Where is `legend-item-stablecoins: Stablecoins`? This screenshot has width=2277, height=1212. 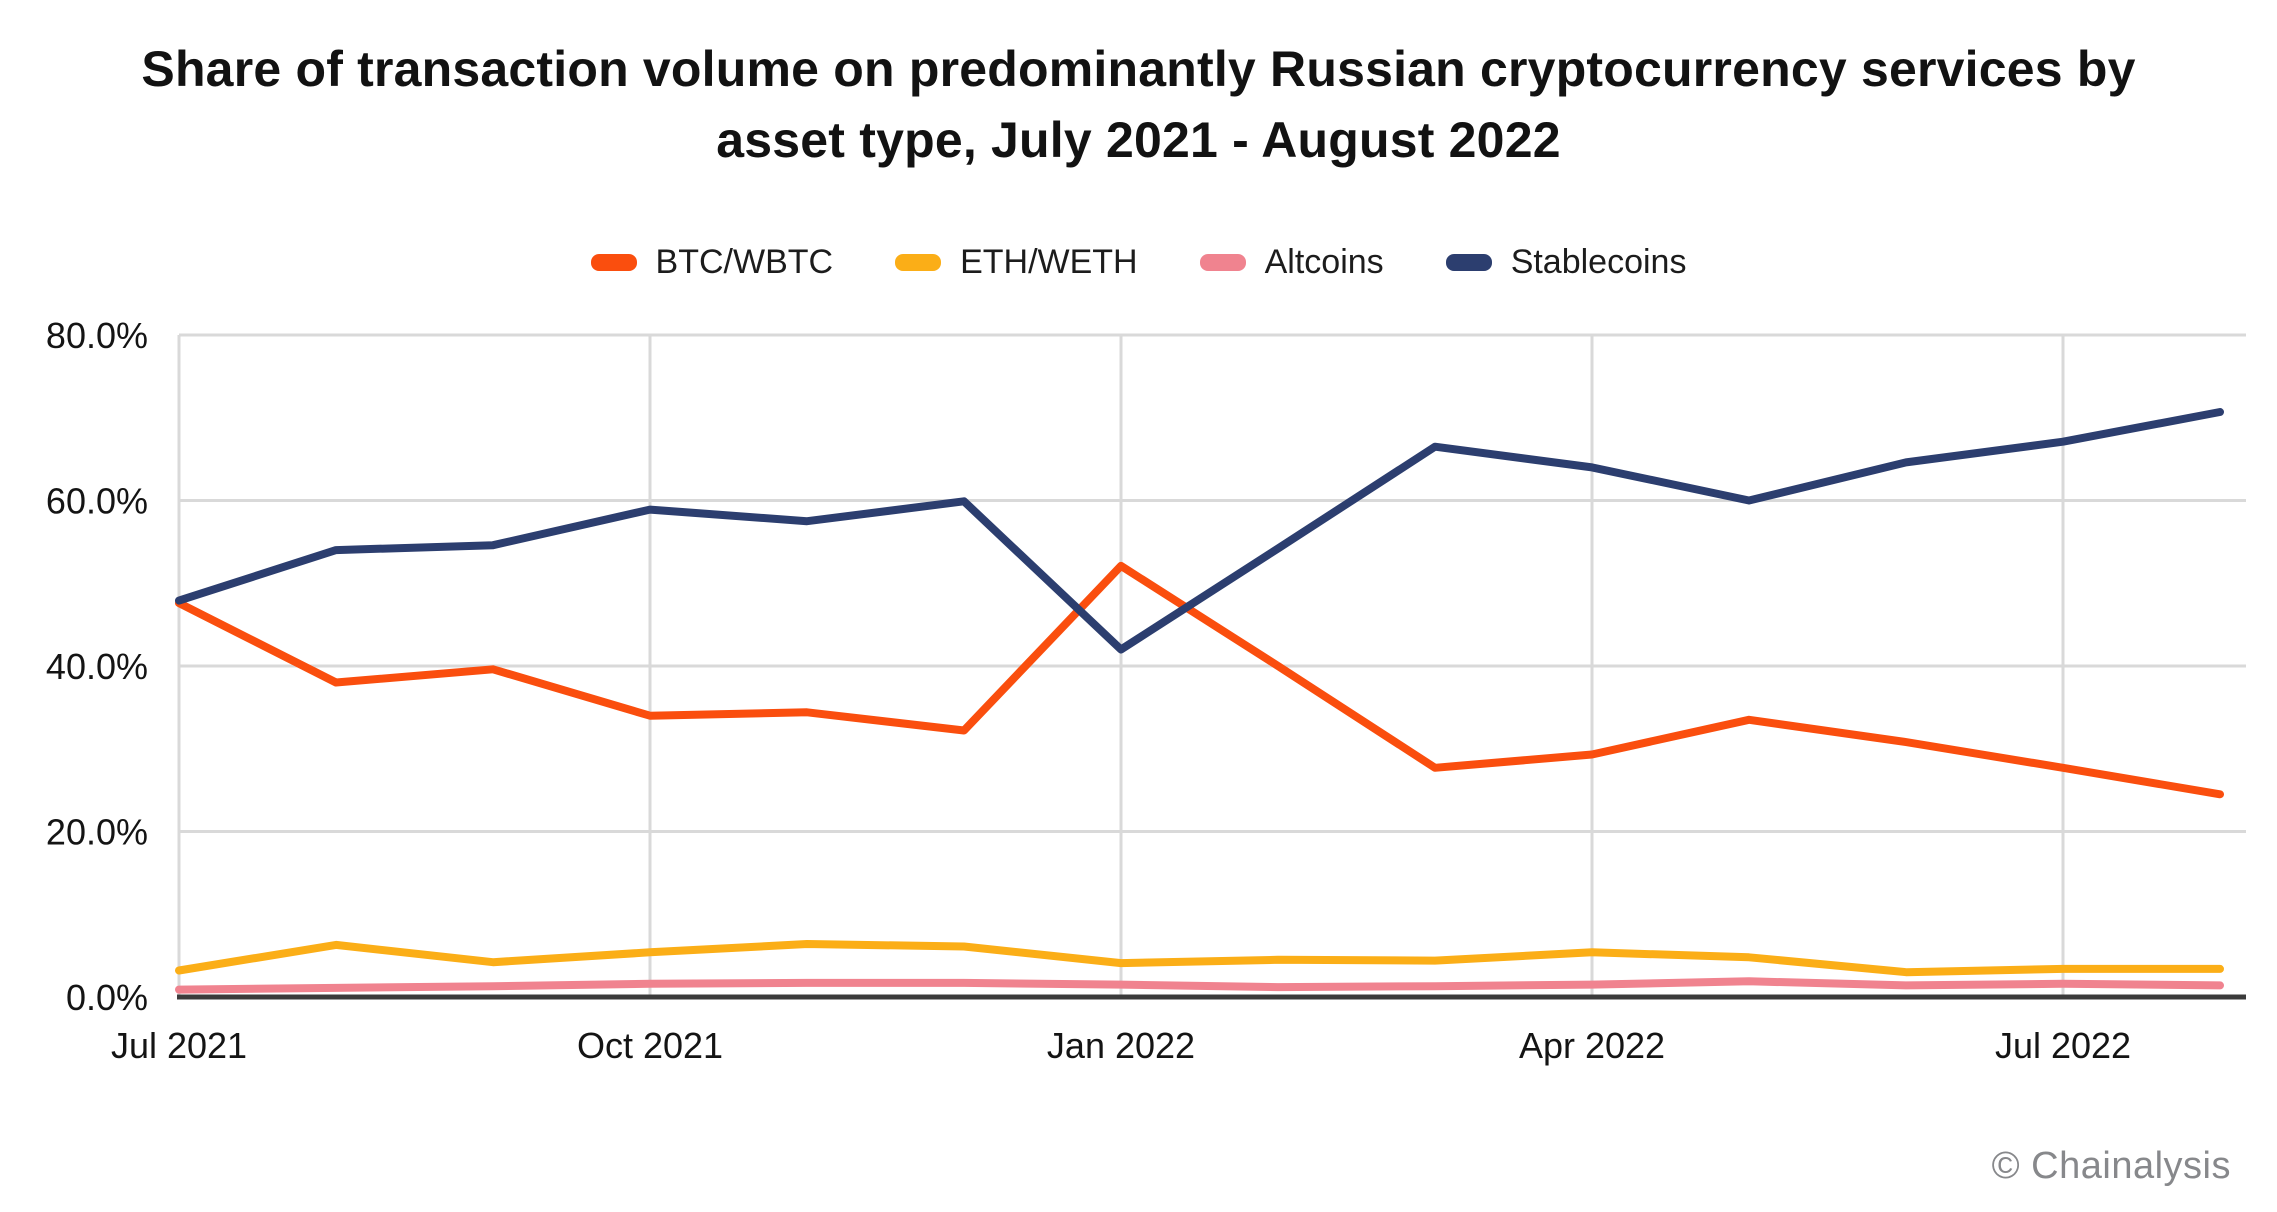 legend-item-stablecoins: Stablecoins is located at coordinates (1566, 262).